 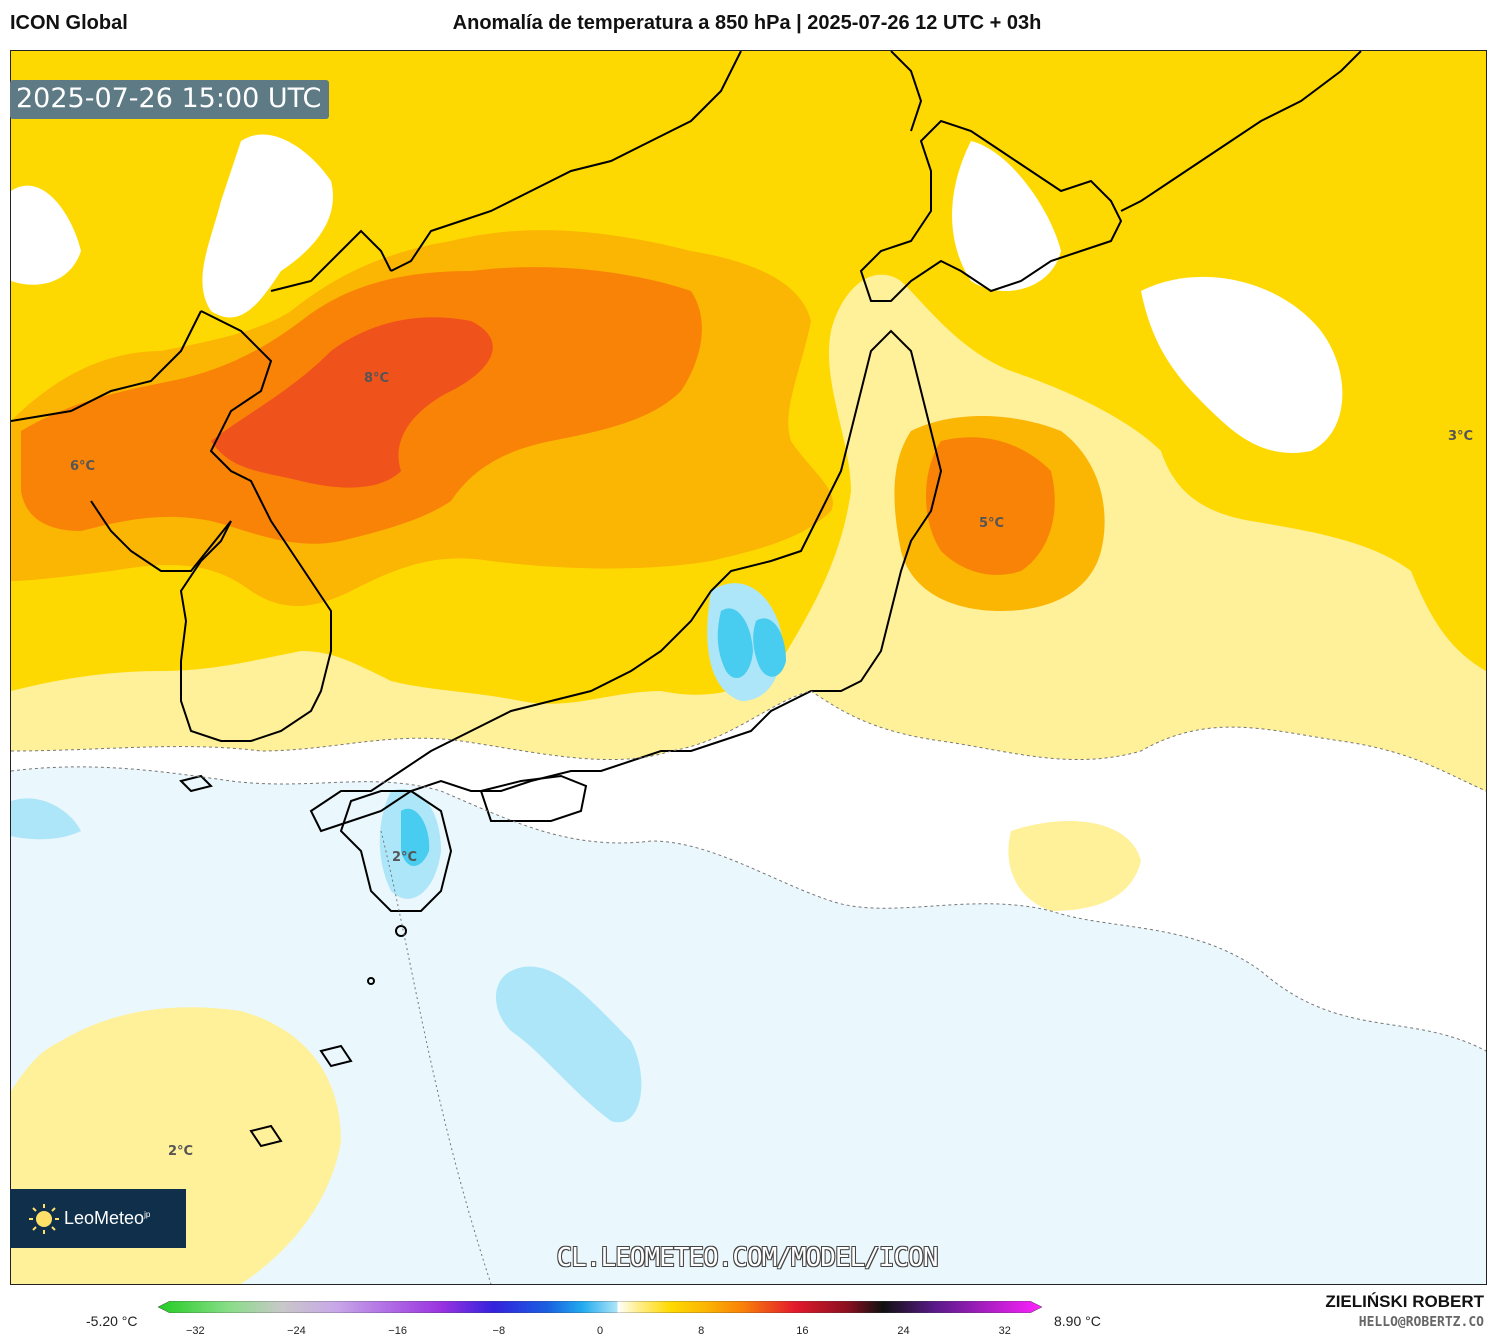 What do you see at coordinates (195, 1331) in the screenshot?
I see `colorbar-tick: −32` at bounding box center [195, 1331].